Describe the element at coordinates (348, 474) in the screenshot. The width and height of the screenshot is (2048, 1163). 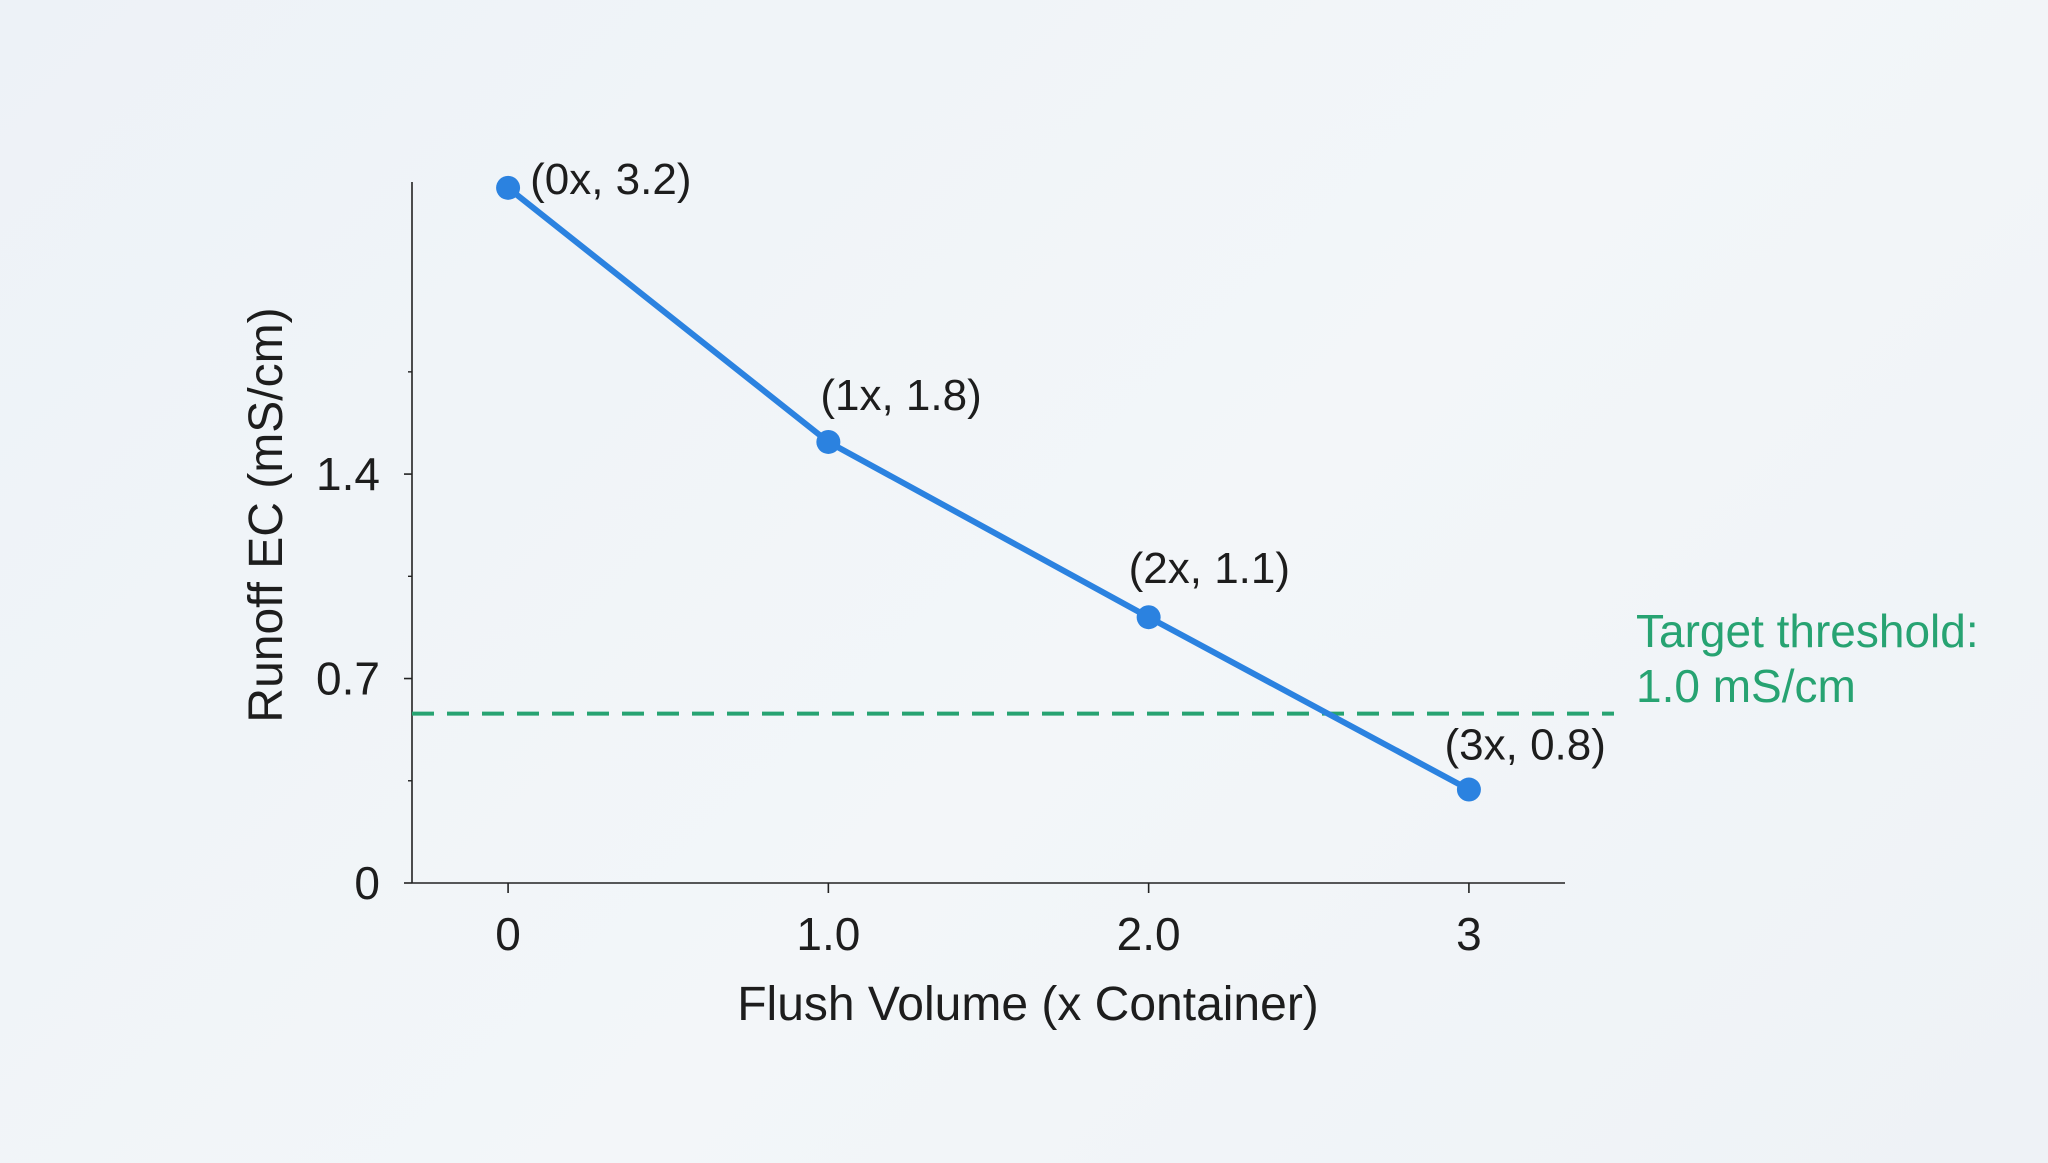
I see `y-tick-label: 1.4` at that location.